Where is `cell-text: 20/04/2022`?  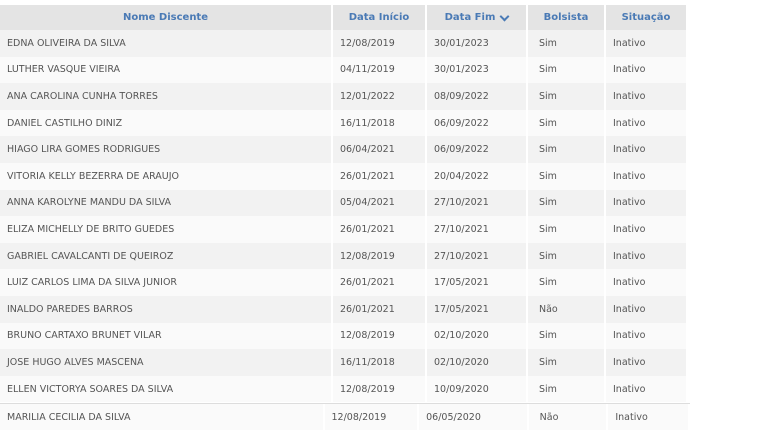
cell-text: 20/04/2022 is located at coordinates (461, 176).